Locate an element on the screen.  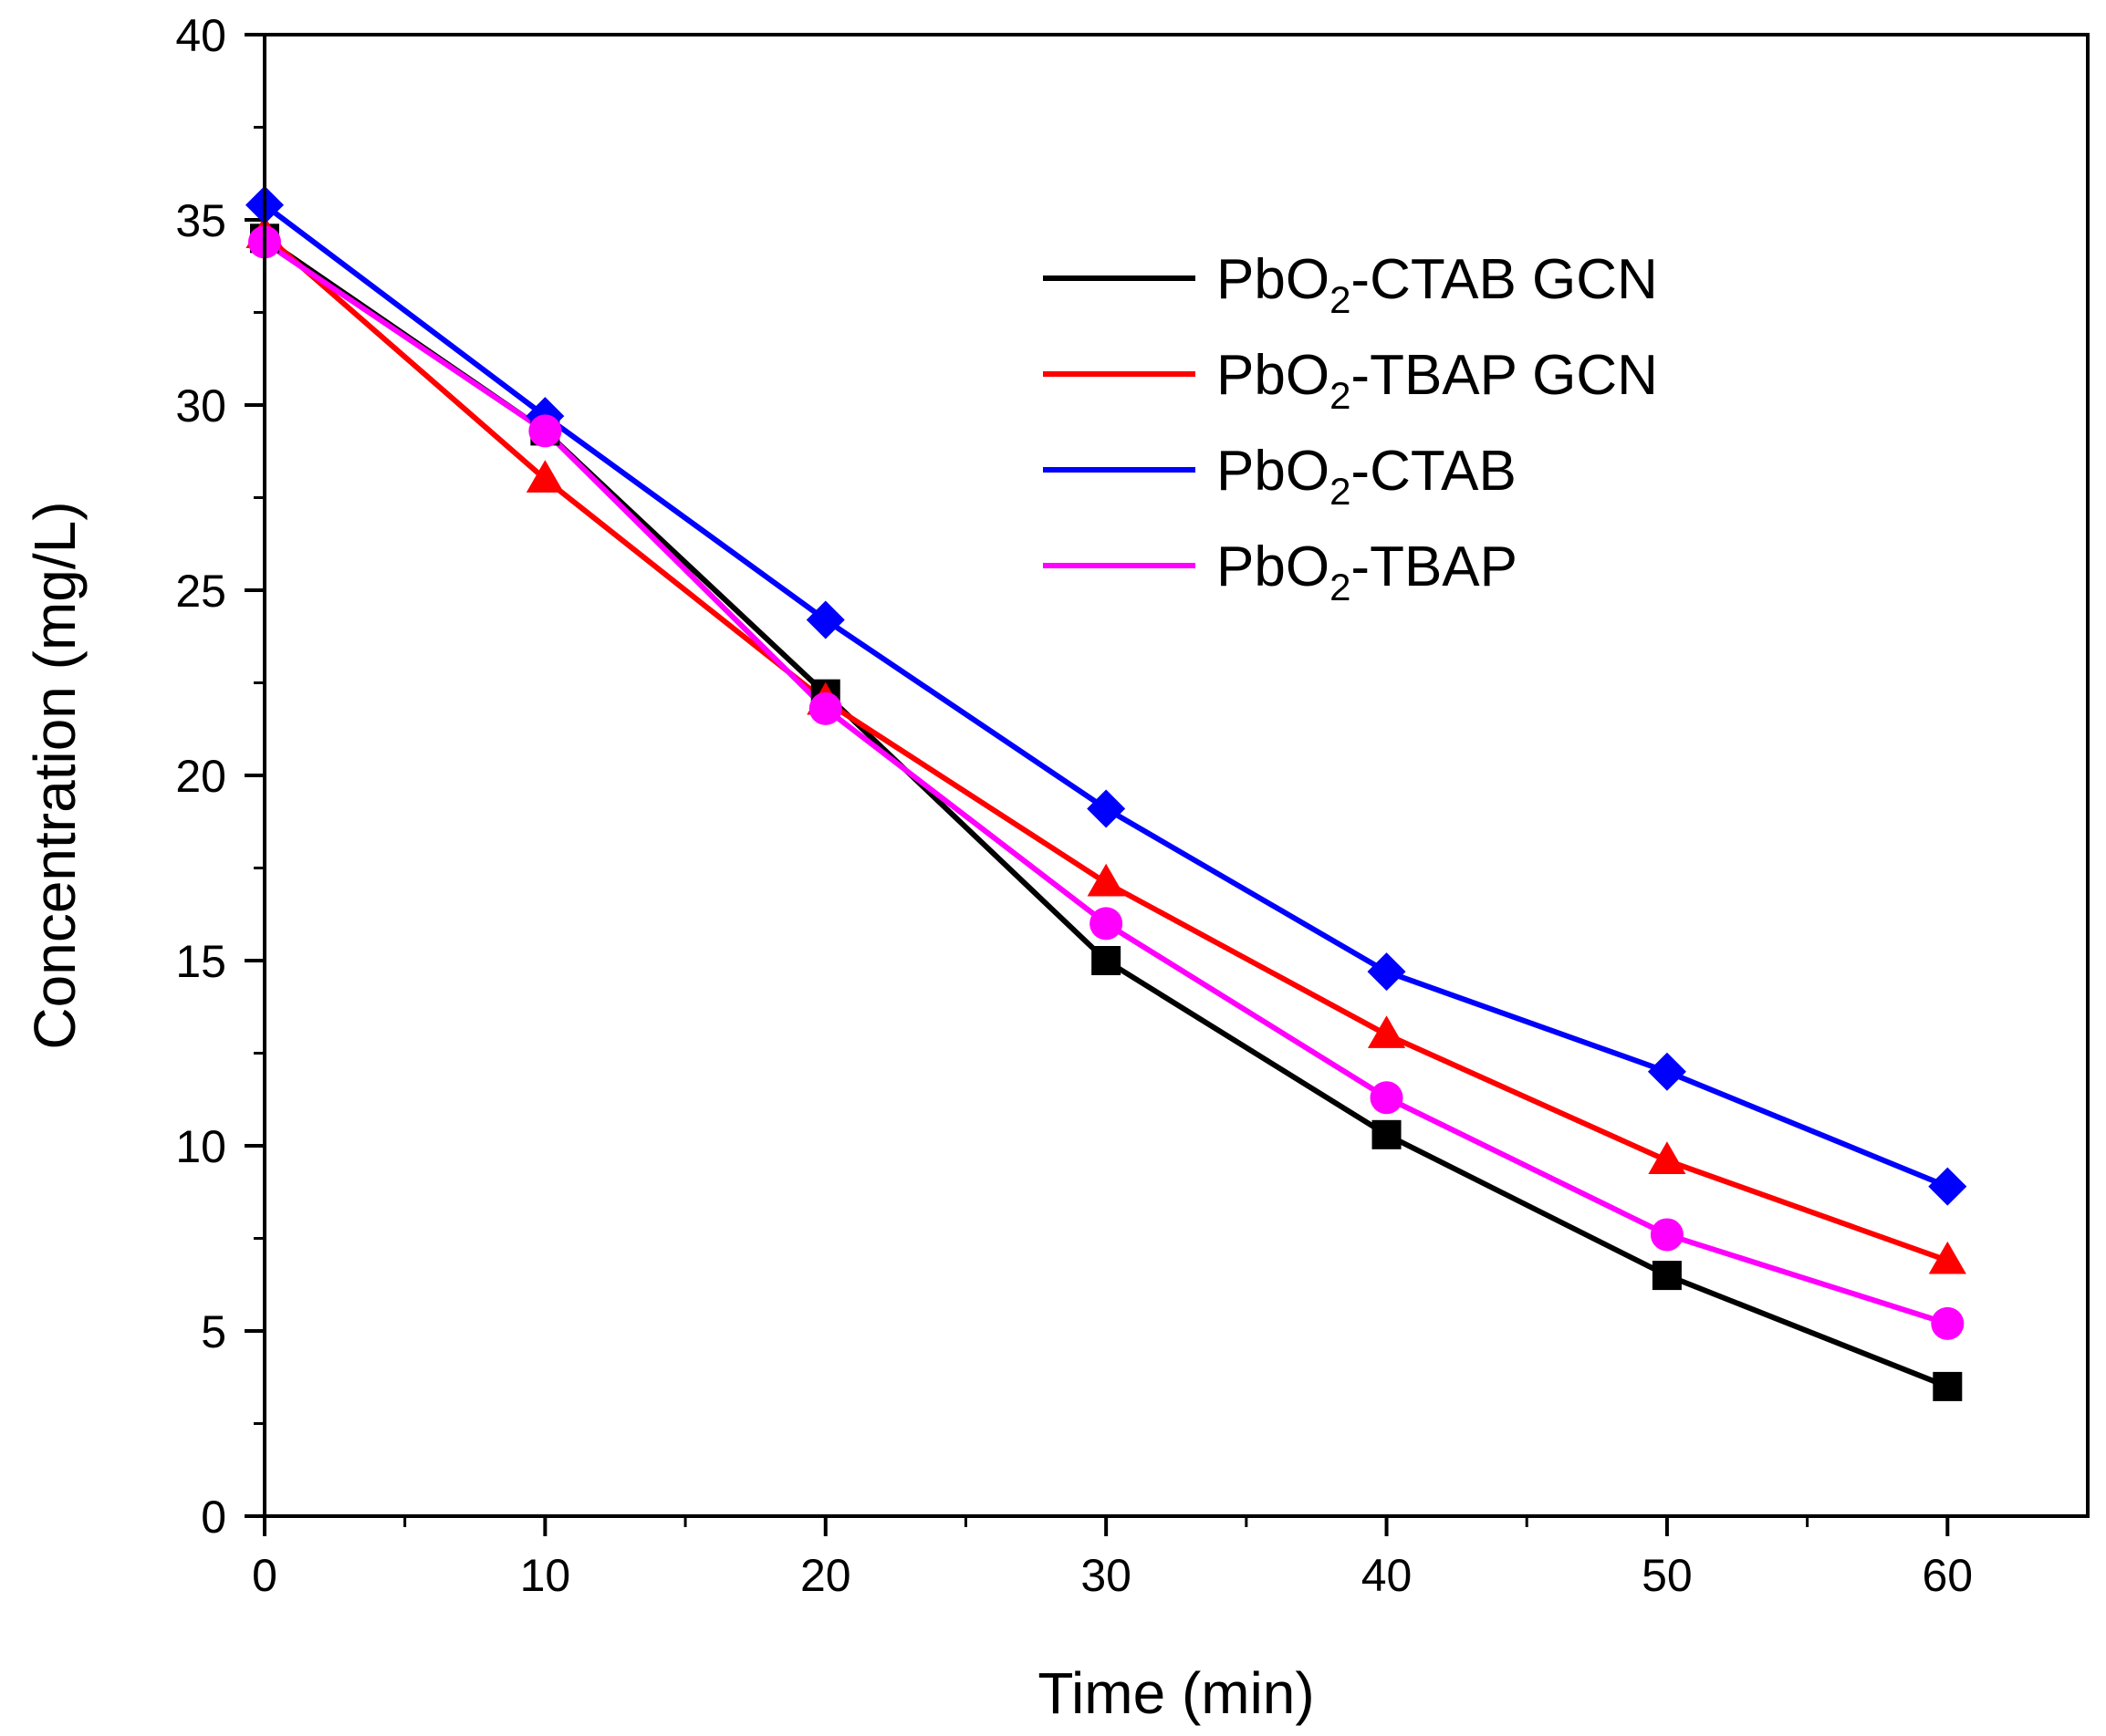
y-axis-ticks: 0 5 10 15 20 25 30 35 40 is located at coordinates (220, 776).